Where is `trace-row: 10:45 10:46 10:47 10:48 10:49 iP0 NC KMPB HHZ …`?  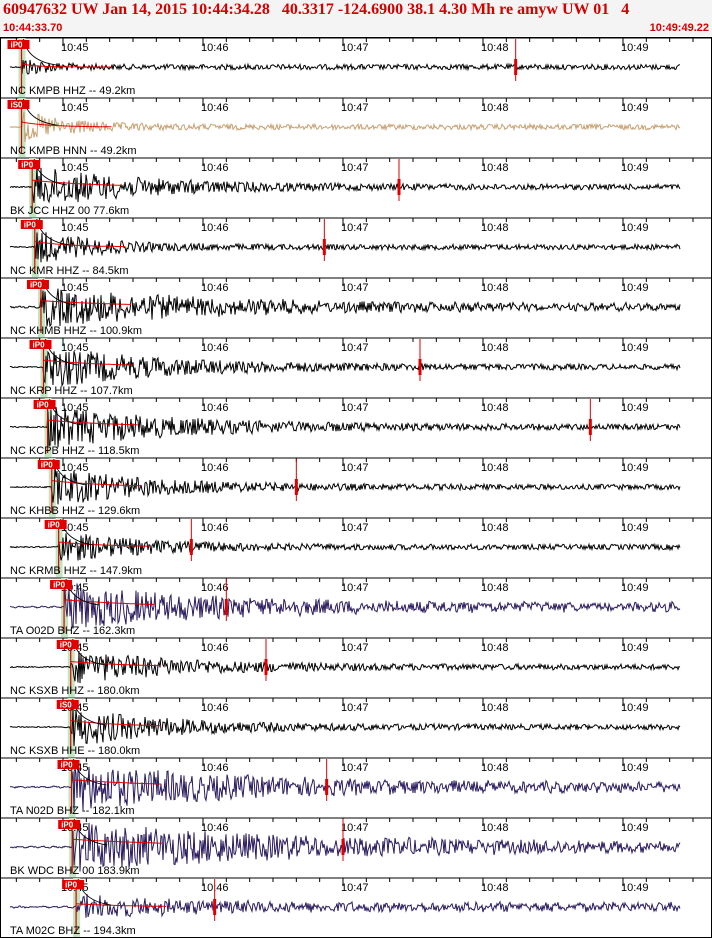 trace-row: 10:45 10:46 10:47 10:48 10:49 iP0 NC KMPB HHZ … is located at coordinates (356, 67).